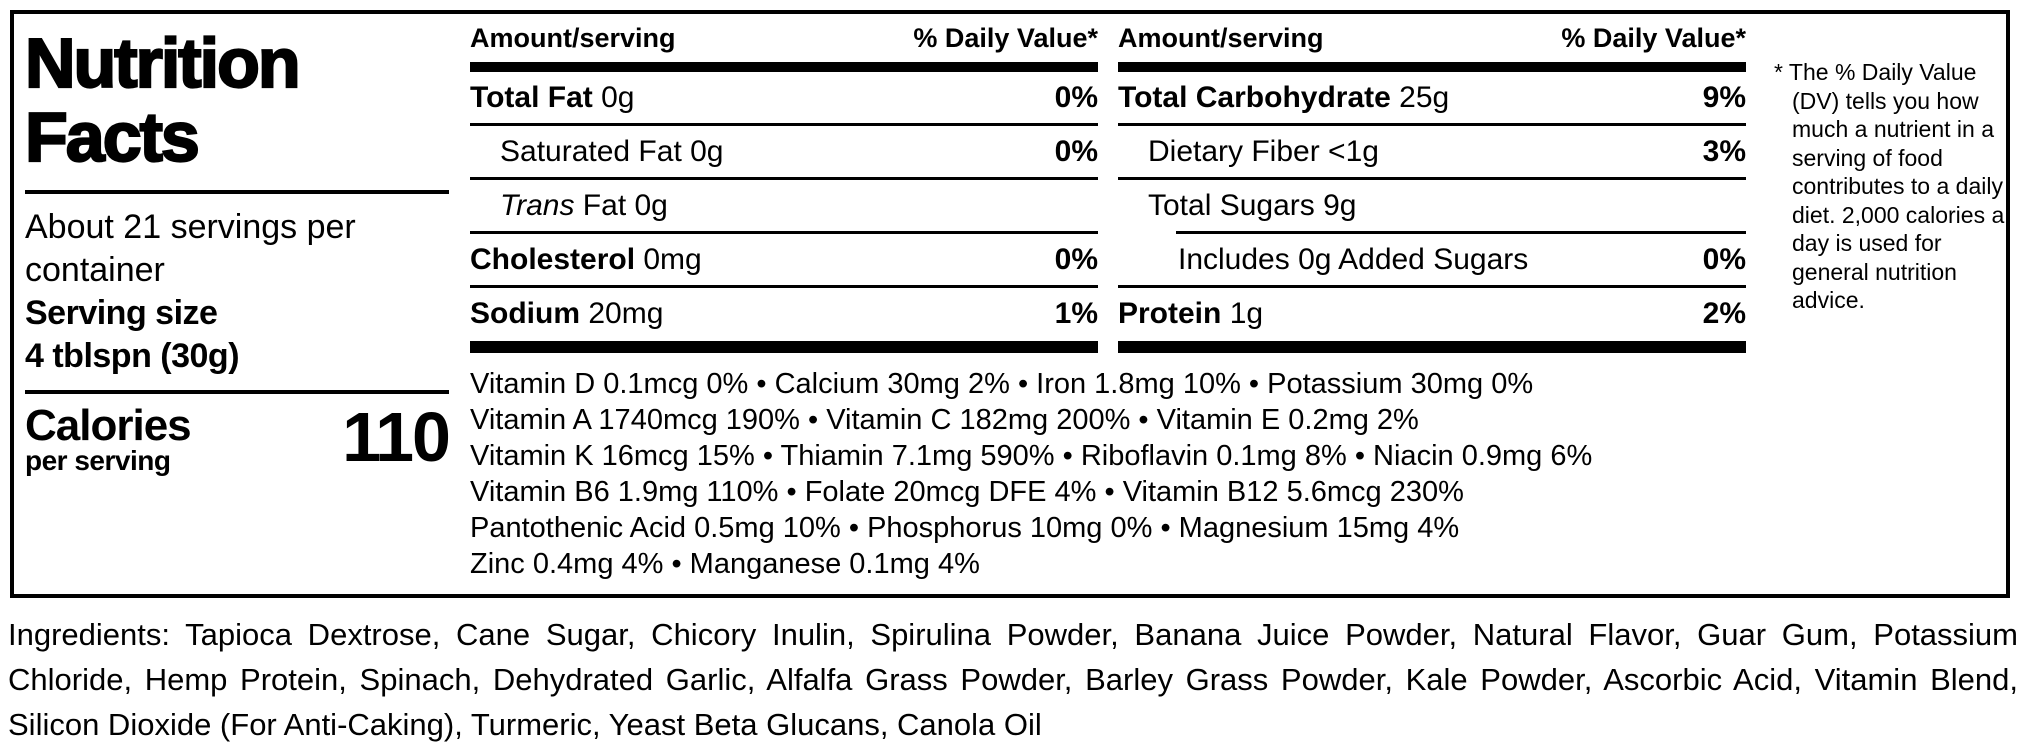 The width and height of the screenshot is (2025, 751). Describe the element at coordinates (552, 97) in the screenshot. I see `nutrient-name: Total Fat 0g` at that location.